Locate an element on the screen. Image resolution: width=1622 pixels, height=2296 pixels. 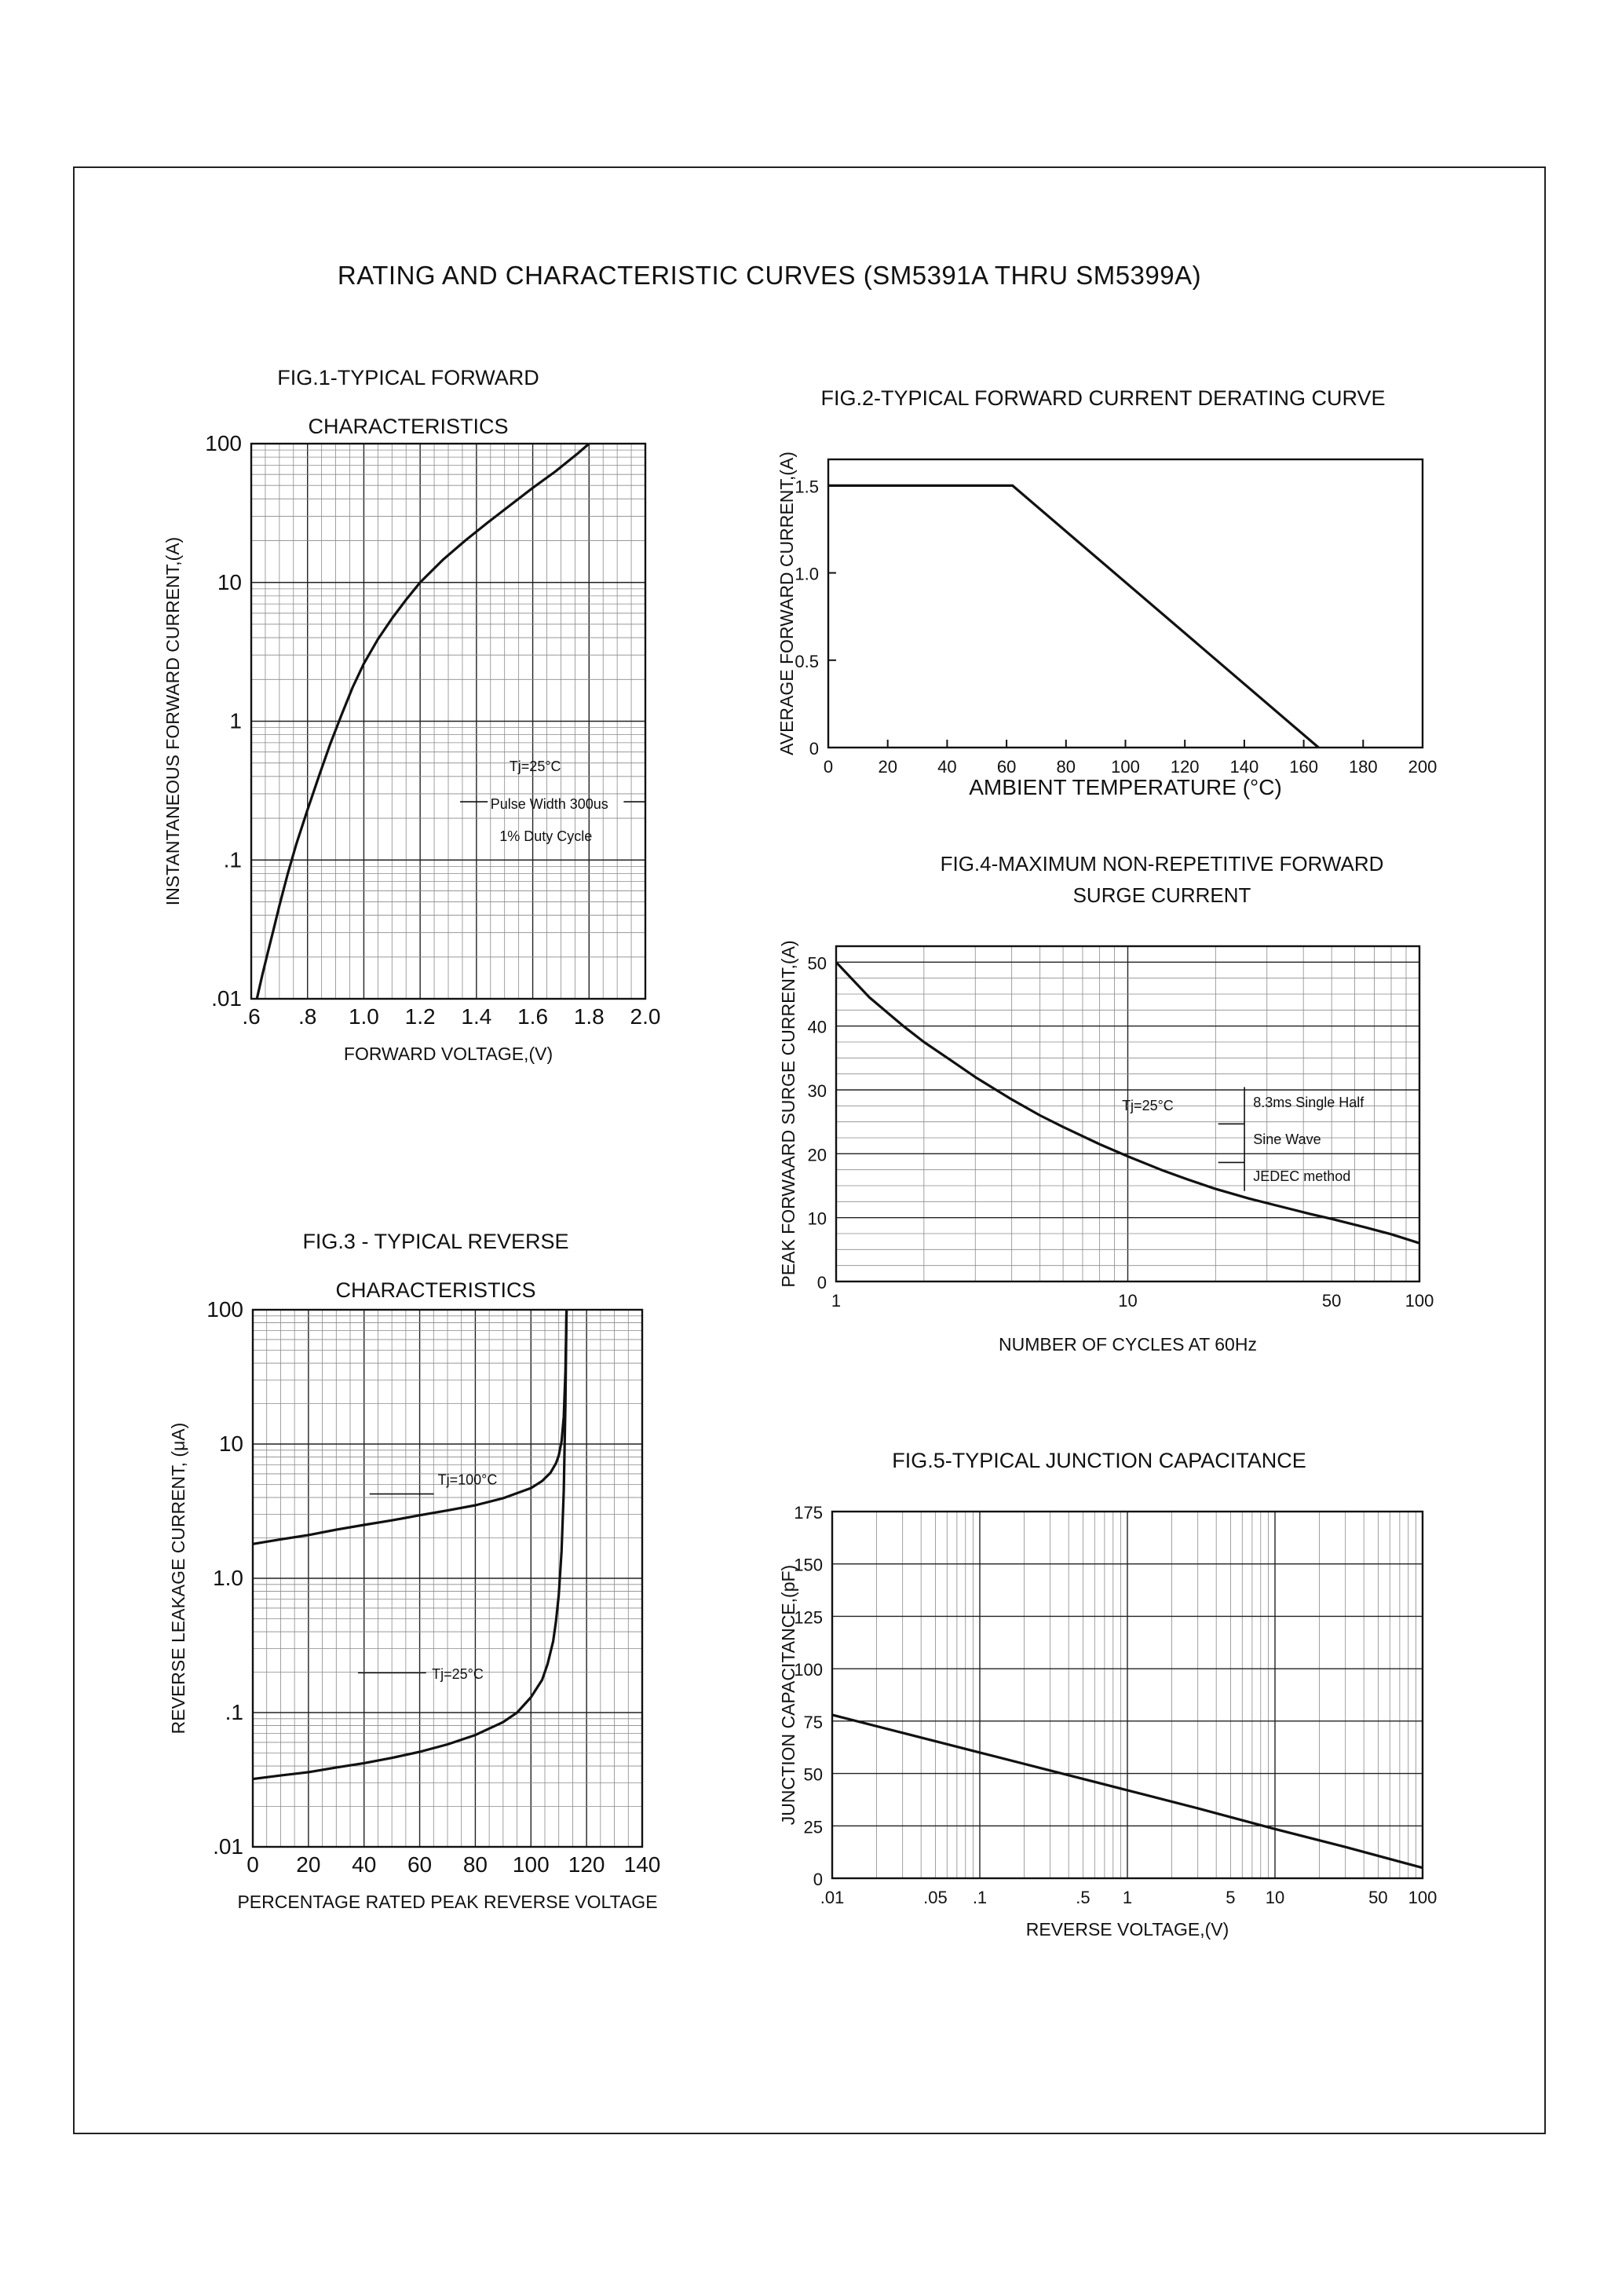
fig1-title: FIG.1-TYPICAL FORWARD CHARACTERISTICS is located at coordinates (408, 402).